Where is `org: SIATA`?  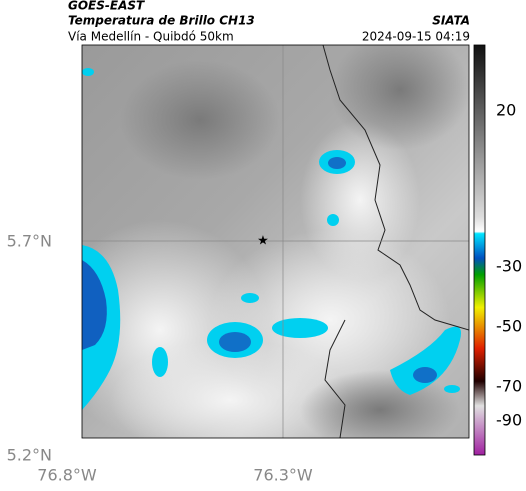 org: SIATA is located at coordinates (451, 21).